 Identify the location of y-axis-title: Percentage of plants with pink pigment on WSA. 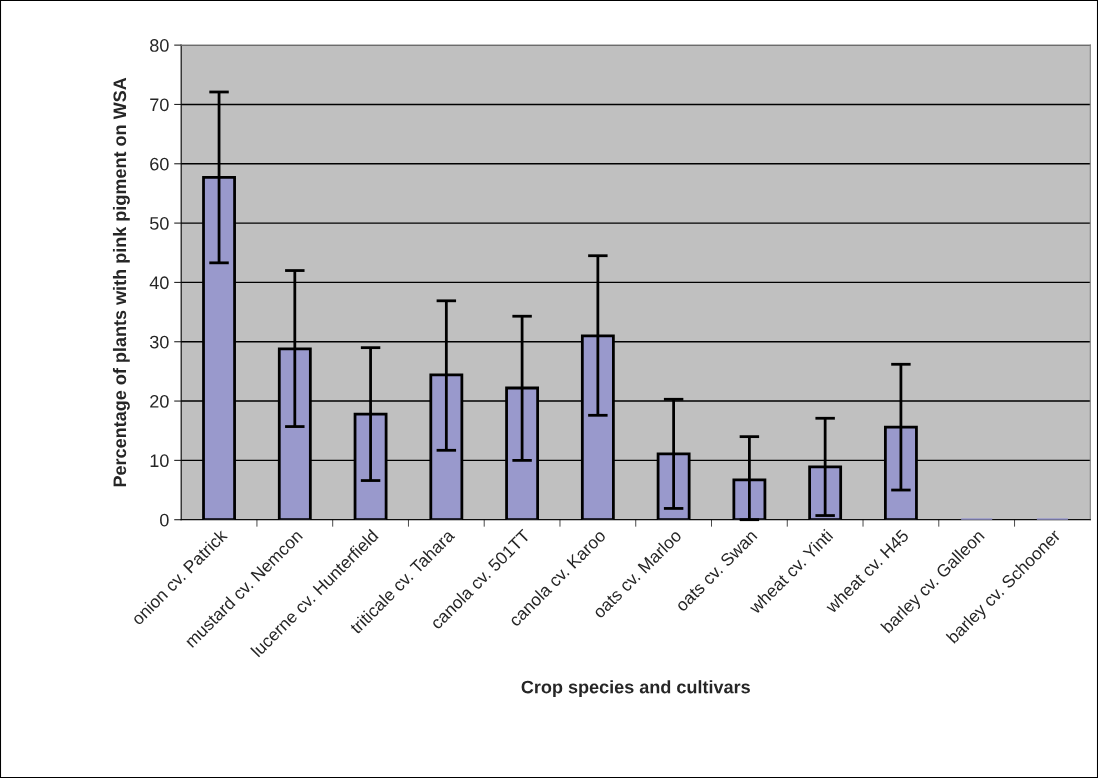
(121, 282).